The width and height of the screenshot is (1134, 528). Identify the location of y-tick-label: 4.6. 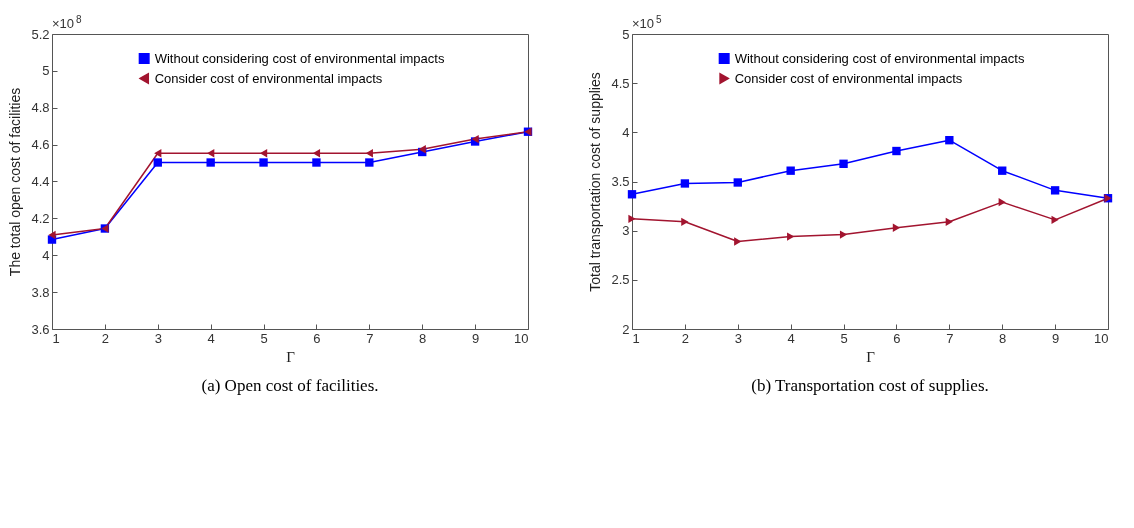
(40, 145).